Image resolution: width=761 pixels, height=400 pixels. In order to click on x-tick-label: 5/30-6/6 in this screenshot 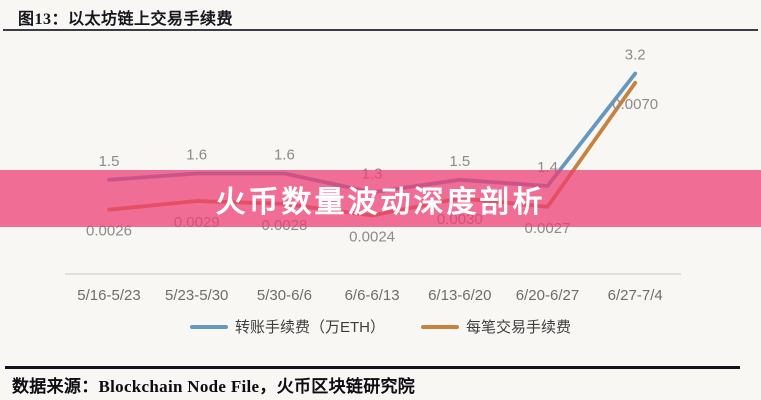, I will do `click(284, 295)`.